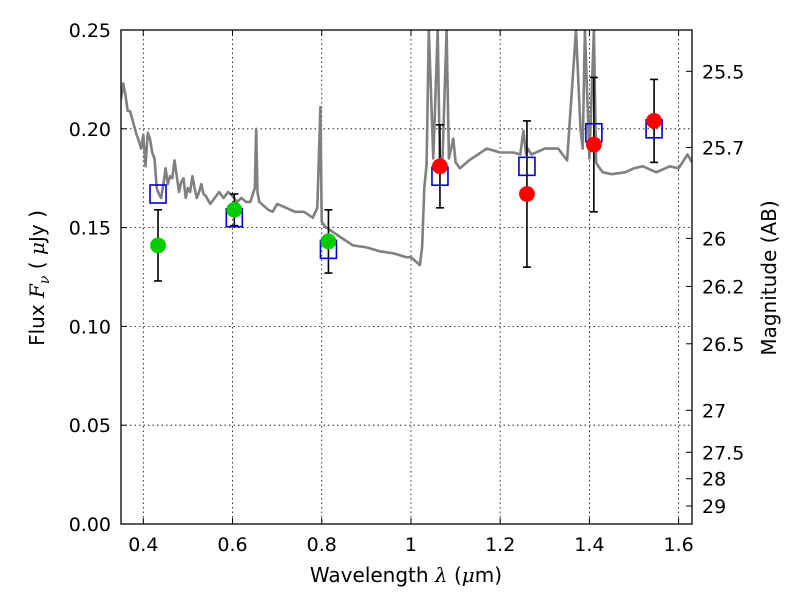  Describe the element at coordinates (39, 278) in the screenshot. I see `y-axis-label: Flux Fν ( μJy )` at that location.